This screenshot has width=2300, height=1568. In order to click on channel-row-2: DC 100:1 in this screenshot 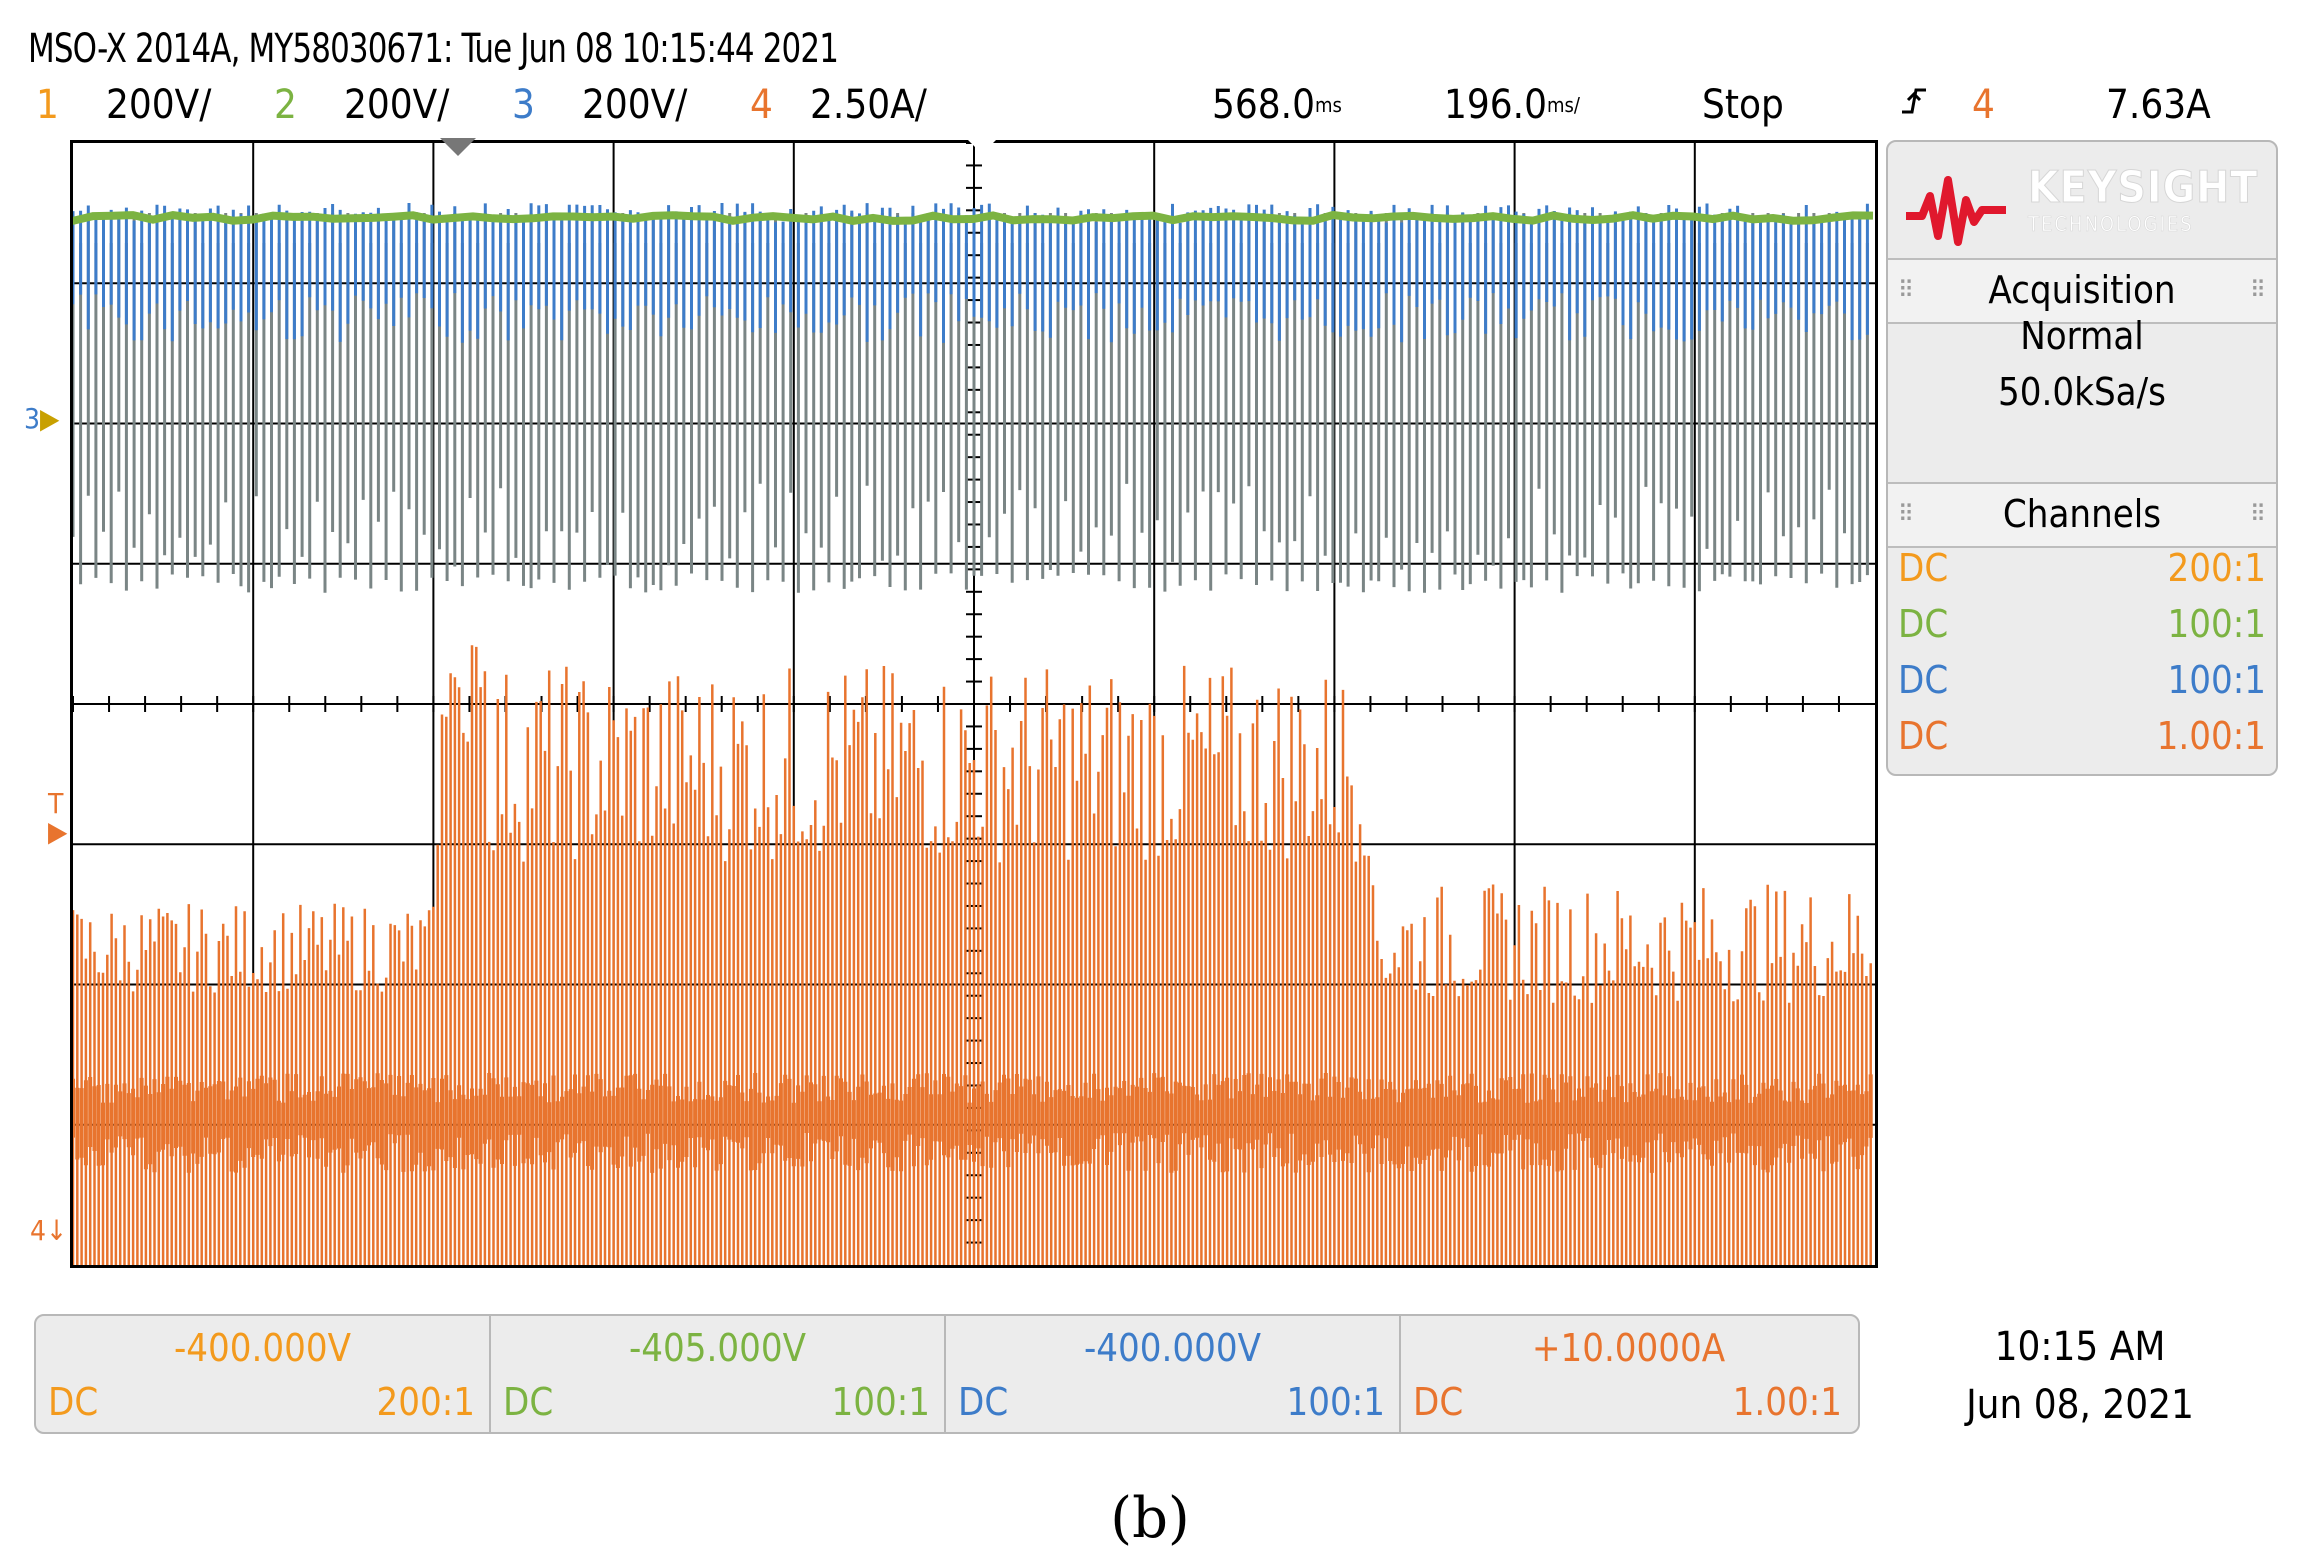, I will do `click(2082, 624)`.